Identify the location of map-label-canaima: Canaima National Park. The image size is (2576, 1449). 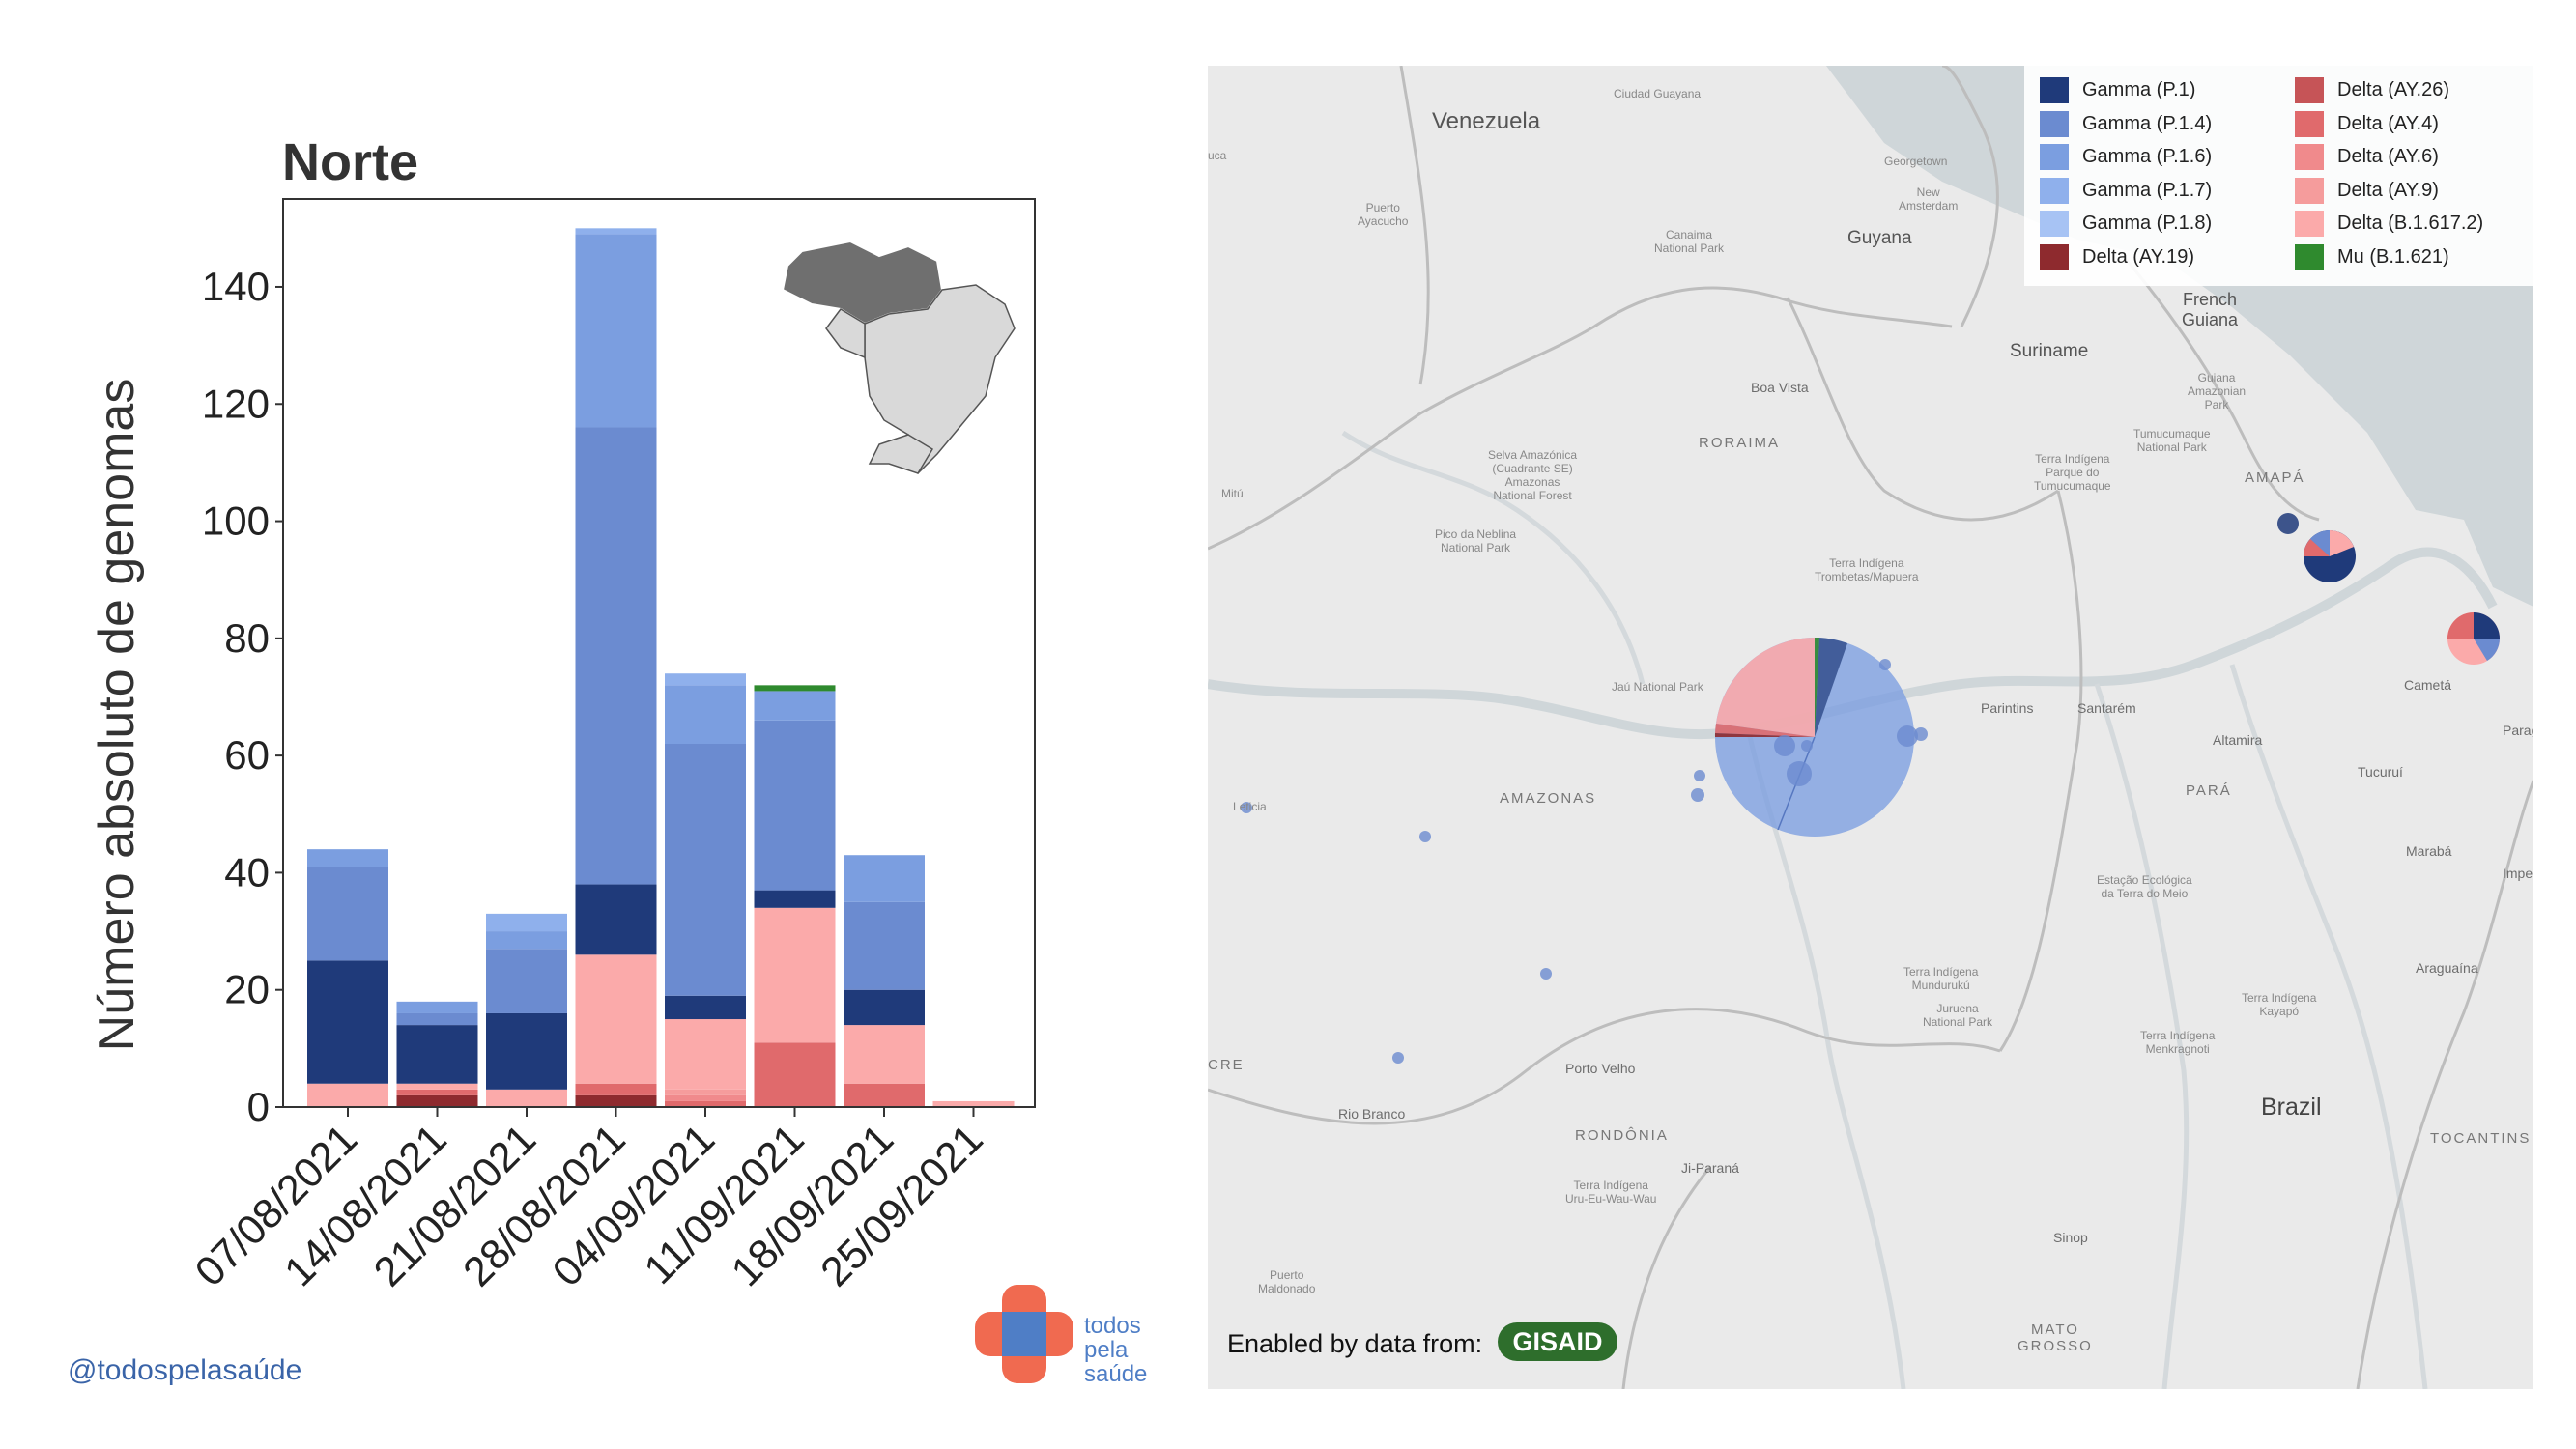
(1690, 241).